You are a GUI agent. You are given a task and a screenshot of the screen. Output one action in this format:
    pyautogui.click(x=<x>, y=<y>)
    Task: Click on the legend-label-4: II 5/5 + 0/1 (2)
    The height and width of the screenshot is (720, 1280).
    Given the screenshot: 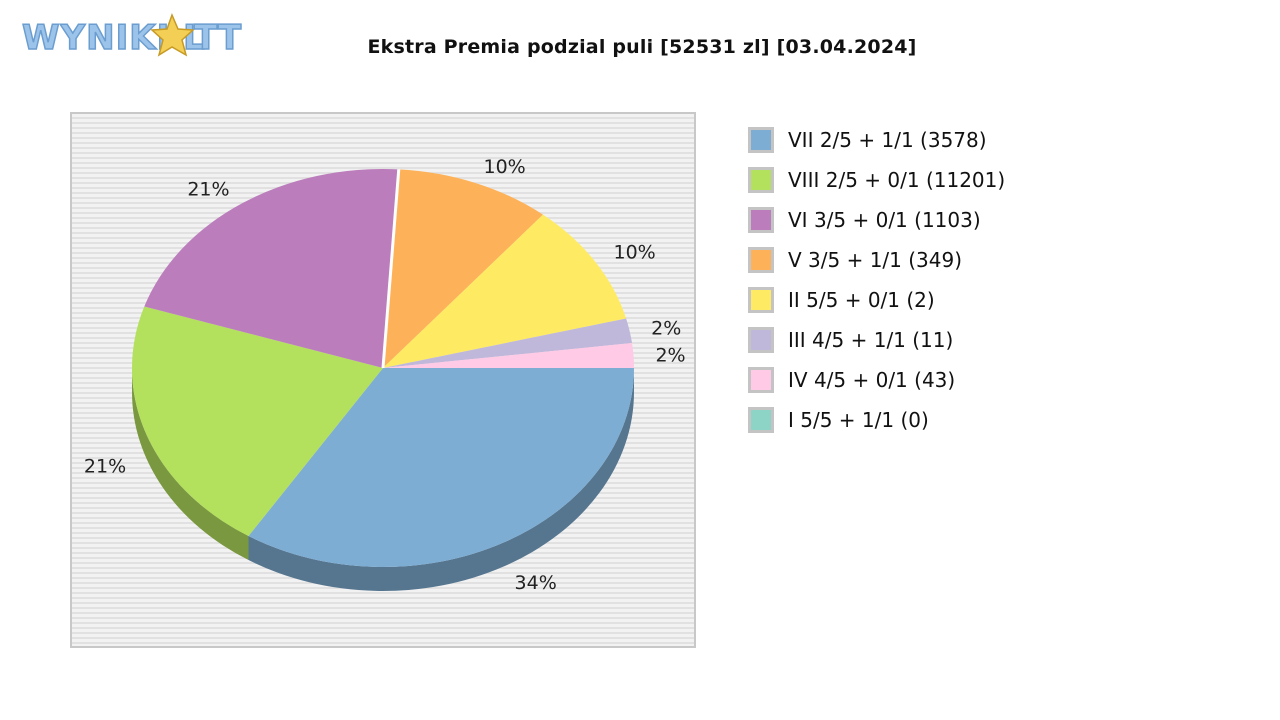 What is the action you would take?
    pyautogui.click(x=861, y=300)
    